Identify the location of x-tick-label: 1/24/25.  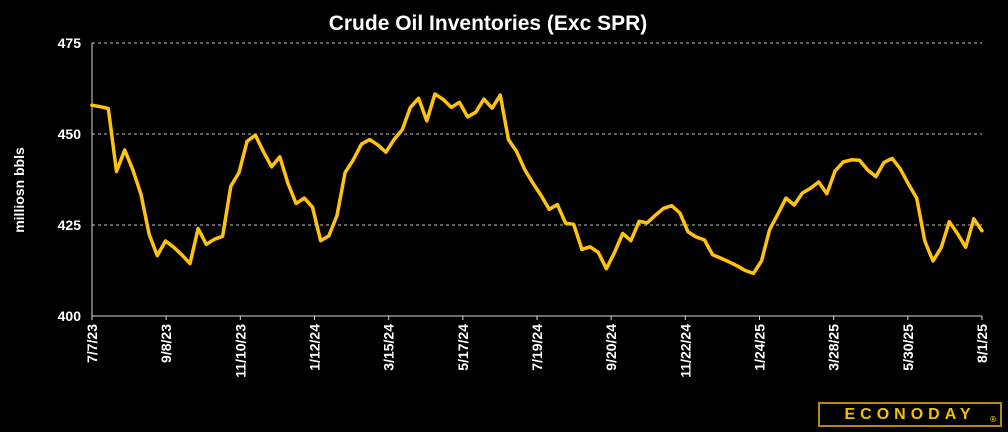
(760, 347).